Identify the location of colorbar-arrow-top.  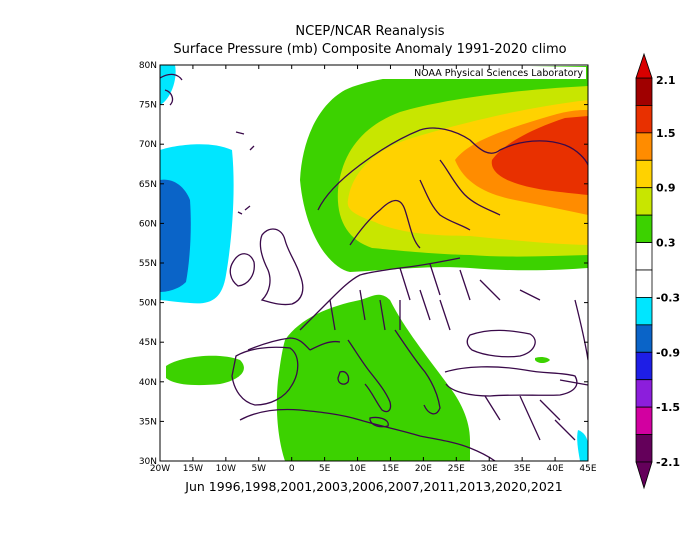
(644, 65).